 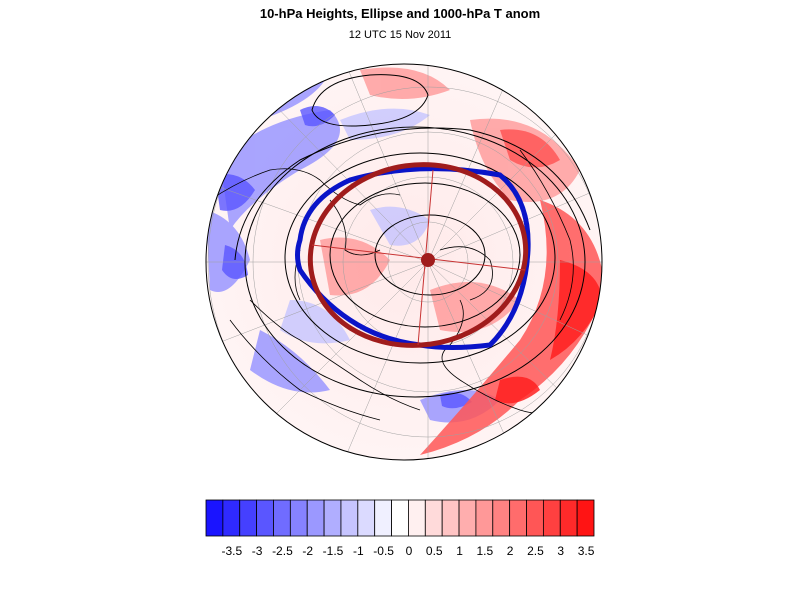 What do you see at coordinates (418, 255) in the screenshot?
I see `vortex-ellipse` at bounding box center [418, 255].